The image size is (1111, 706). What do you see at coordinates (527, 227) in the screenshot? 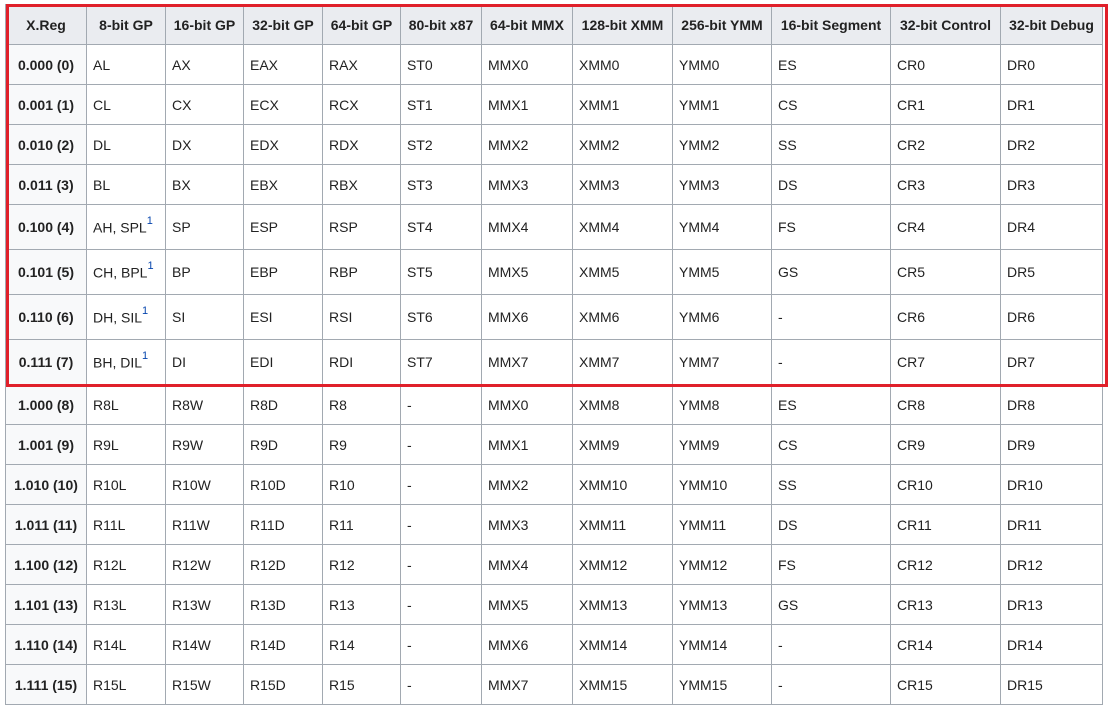
I see `mmx-cell: MMX4` at bounding box center [527, 227].